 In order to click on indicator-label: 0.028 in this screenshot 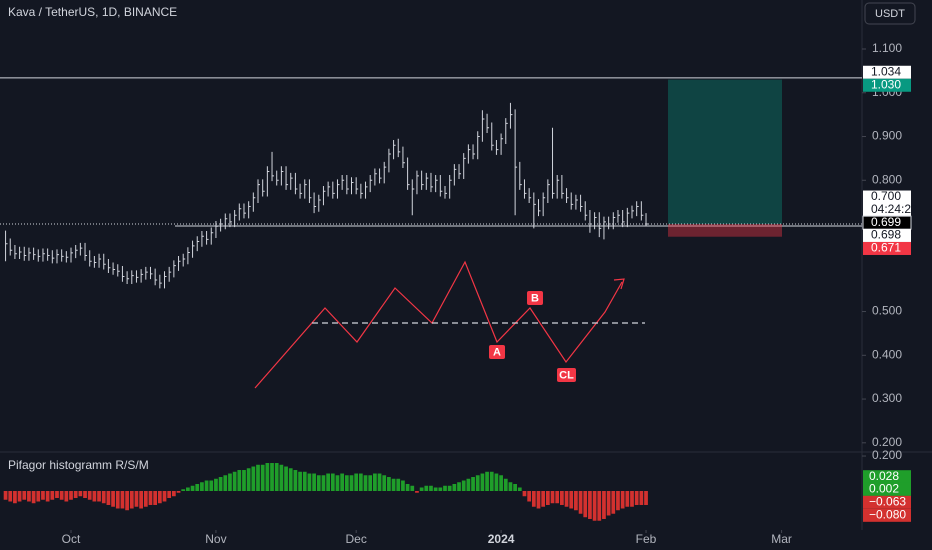, I will do `click(884, 476)`.